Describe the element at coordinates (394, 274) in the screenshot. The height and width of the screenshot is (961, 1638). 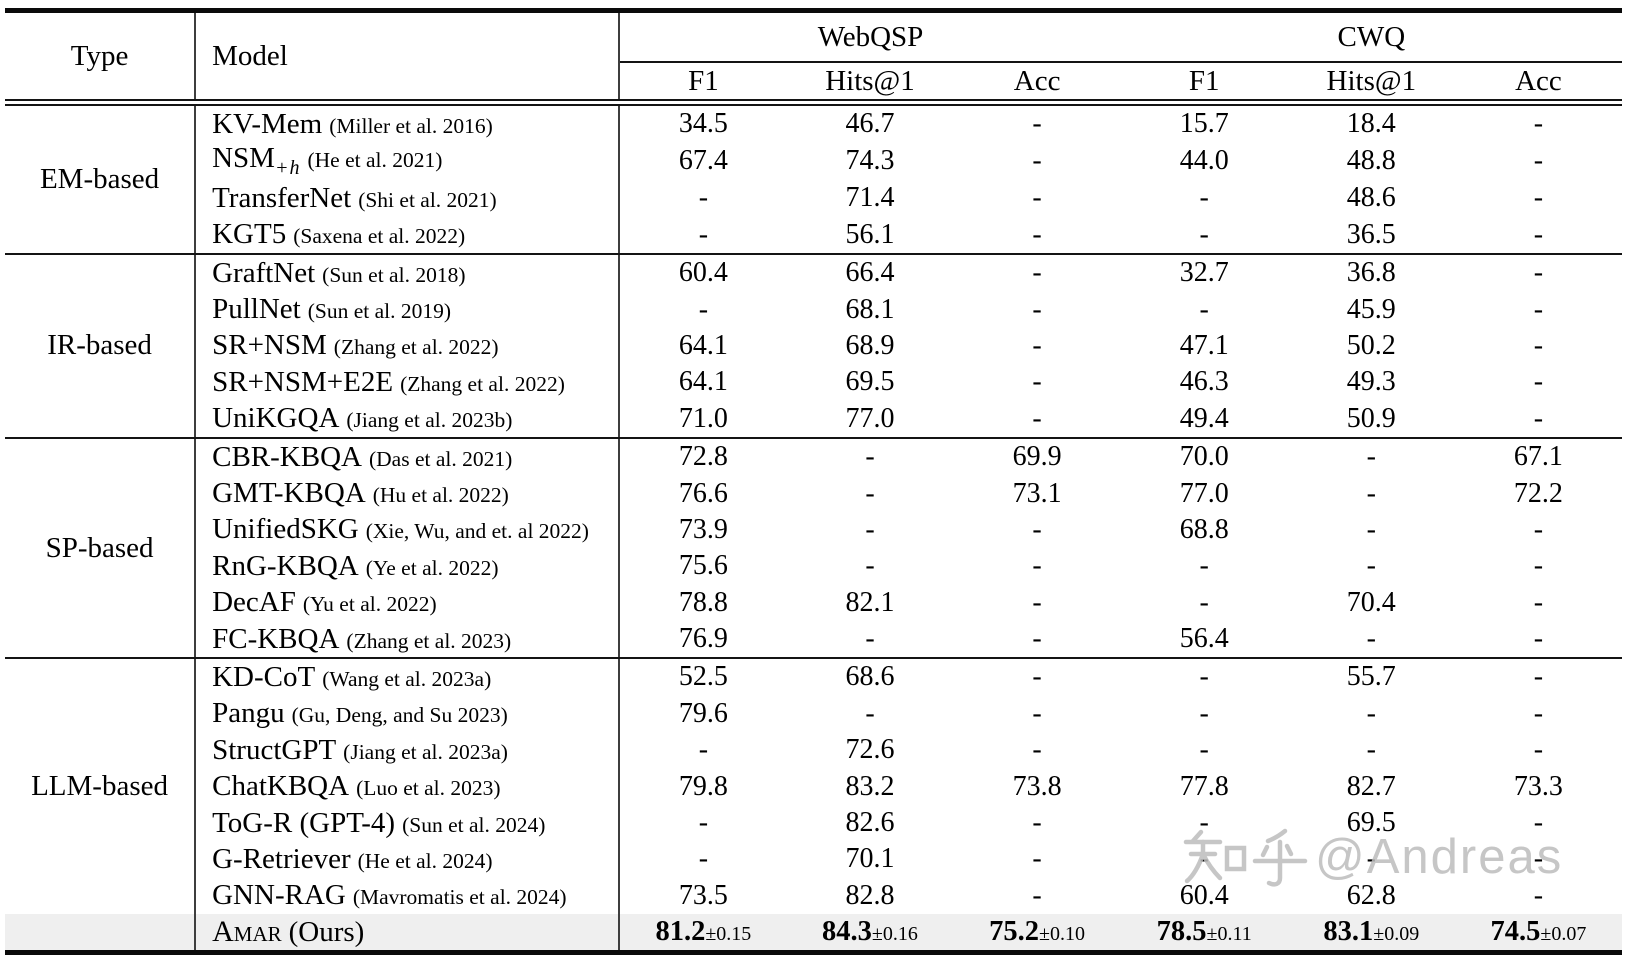
I see `model-citation: (Sun et al. 2018)` at that location.